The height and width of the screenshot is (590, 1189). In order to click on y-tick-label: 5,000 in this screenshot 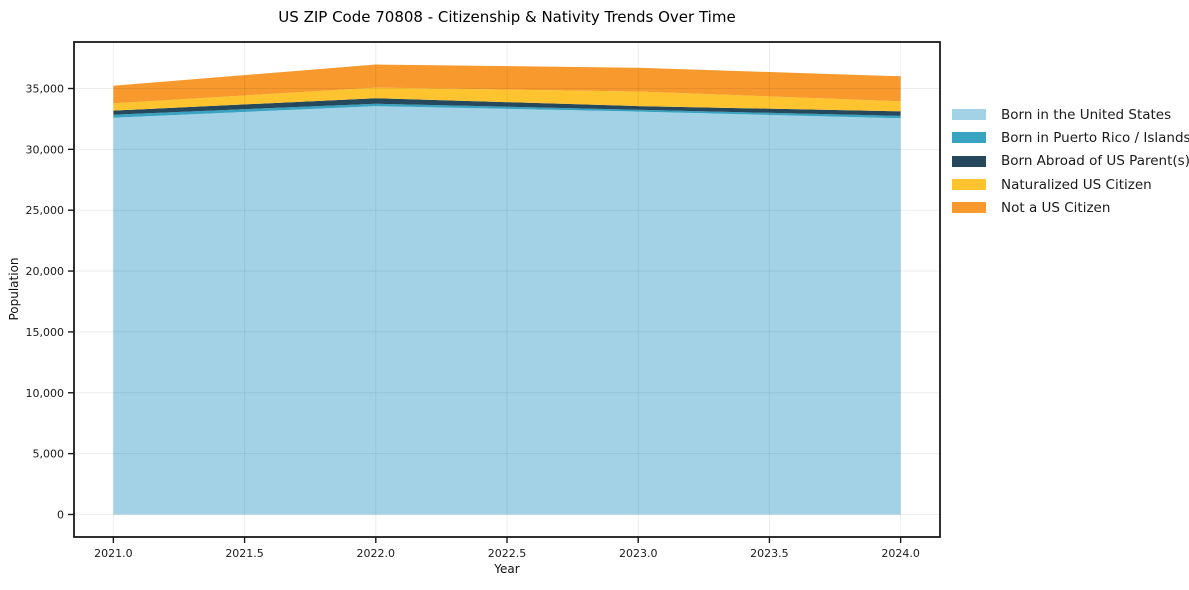, I will do `click(49, 454)`.